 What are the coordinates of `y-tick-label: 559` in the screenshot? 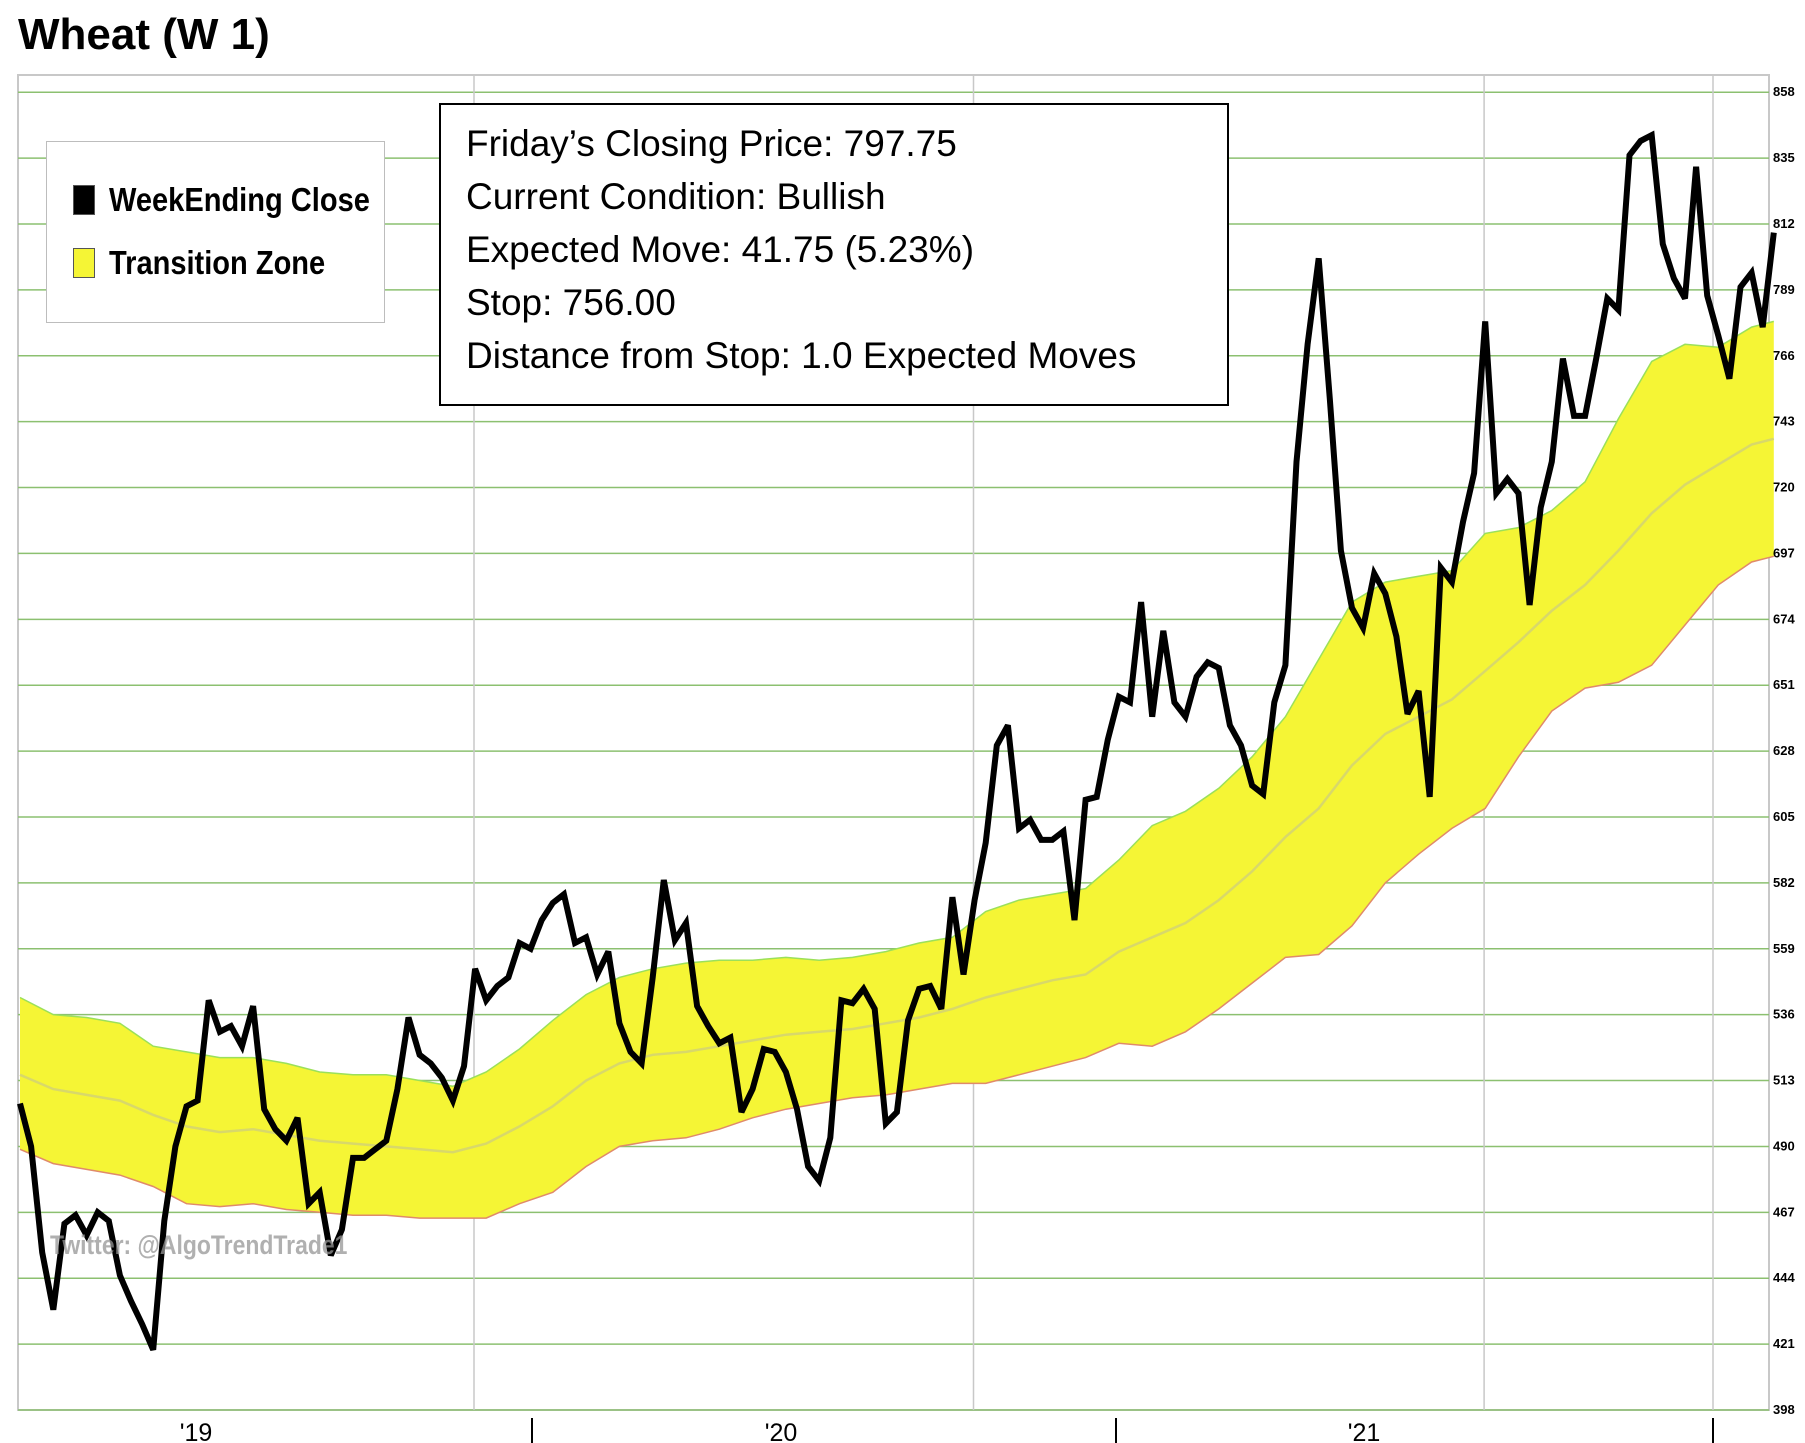 It's located at (1784, 948).